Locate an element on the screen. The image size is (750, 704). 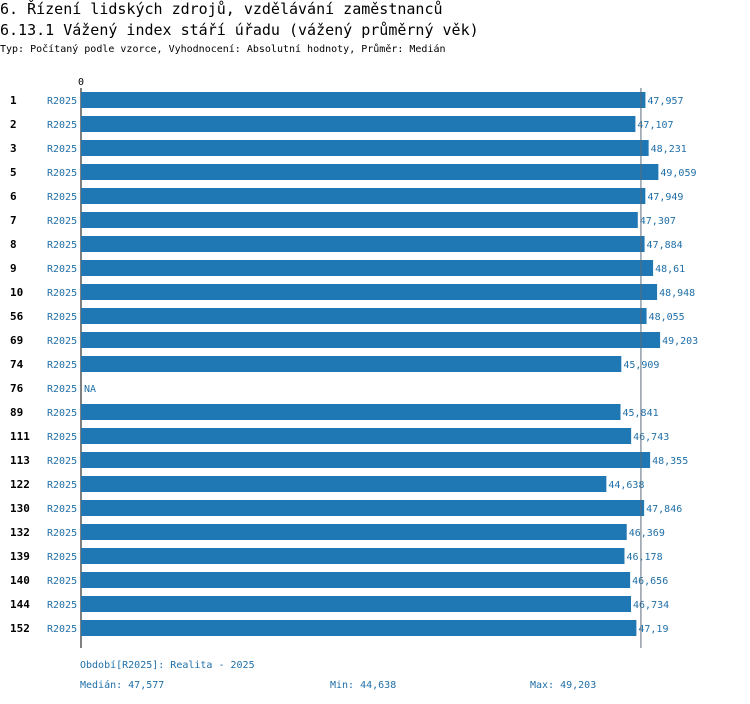
min-summary: Min: 44,638 is located at coordinates (363, 685).